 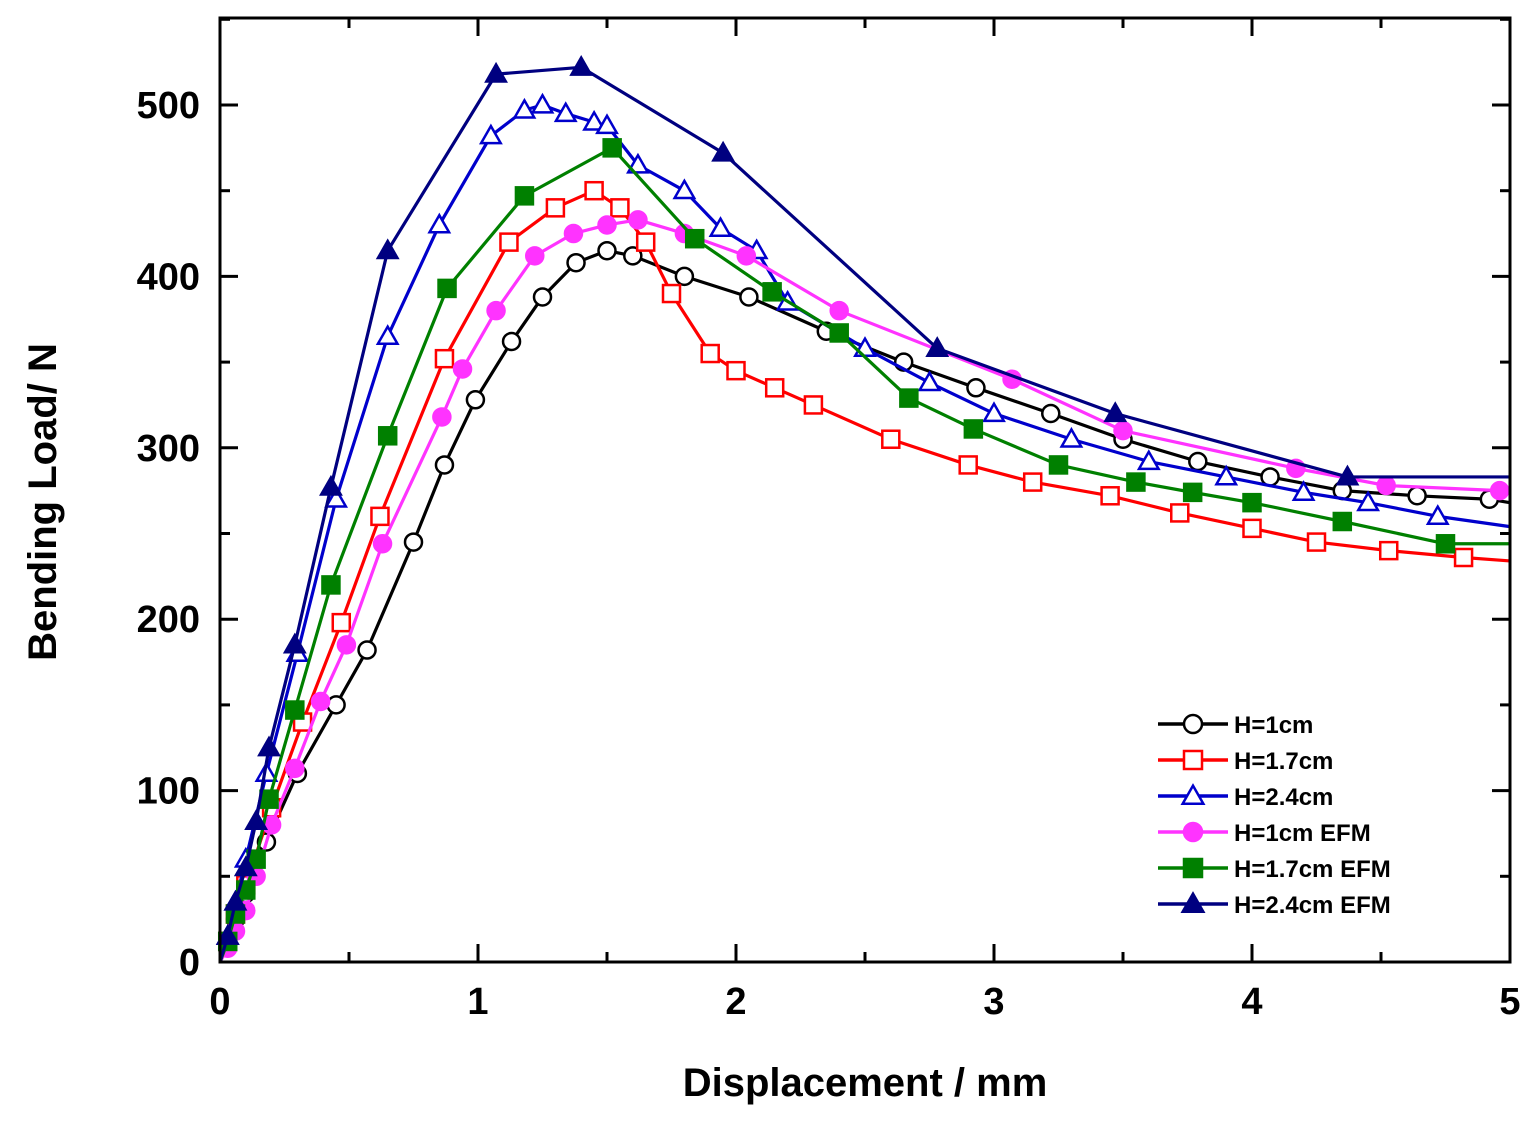 I want to click on x-tick-label: 3, so click(x=993, y=1002).